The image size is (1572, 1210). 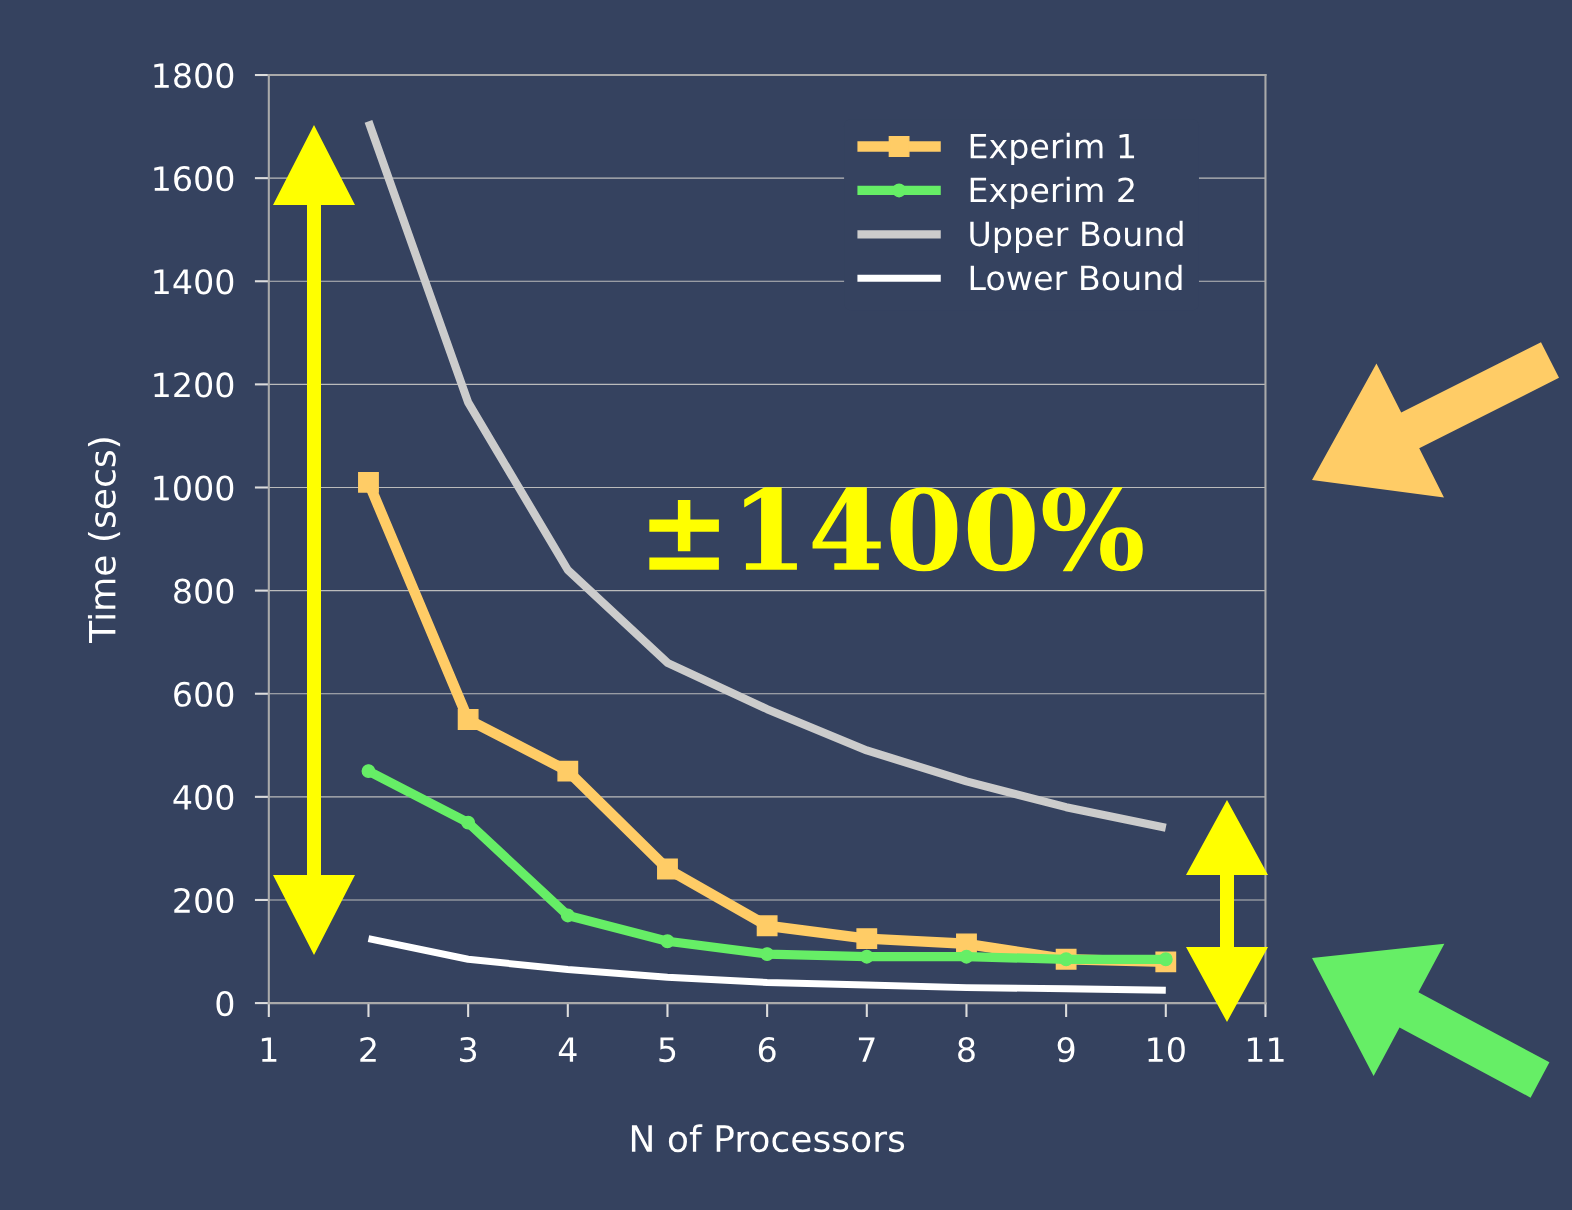 What do you see at coordinates (1052, 149) in the screenshot?
I see `legend-label: Experim 1` at bounding box center [1052, 149].